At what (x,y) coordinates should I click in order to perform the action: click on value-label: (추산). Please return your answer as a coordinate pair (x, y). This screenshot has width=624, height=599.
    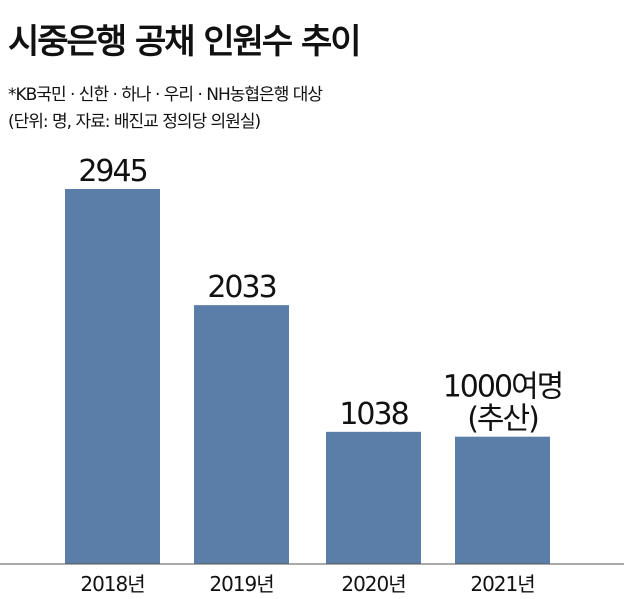
    Looking at the image, I should click on (502, 419).